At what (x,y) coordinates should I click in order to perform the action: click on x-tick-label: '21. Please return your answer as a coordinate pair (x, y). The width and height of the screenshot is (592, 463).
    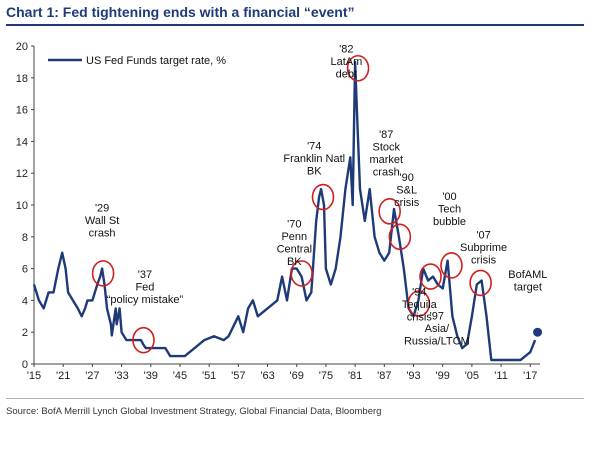
    Looking at the image, I should click on (63, 376).